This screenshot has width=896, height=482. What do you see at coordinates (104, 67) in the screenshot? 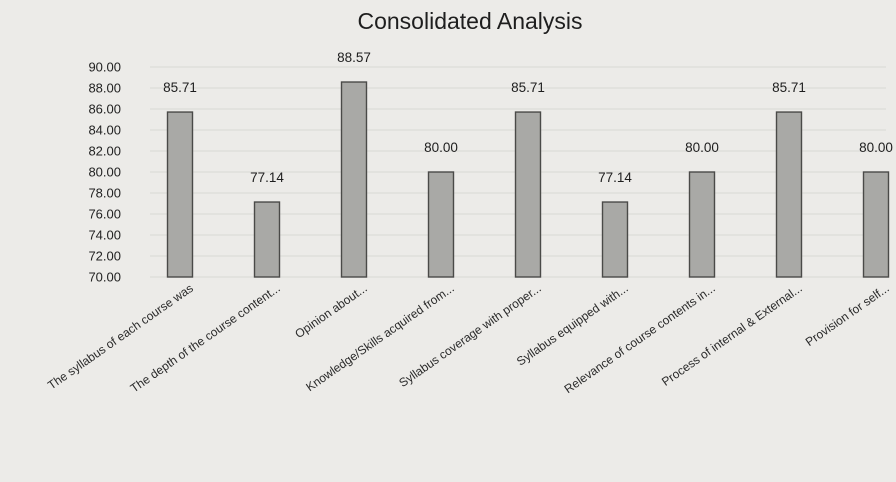
I see `y-tick-label: 90.00` at bounding box center [104, 67].